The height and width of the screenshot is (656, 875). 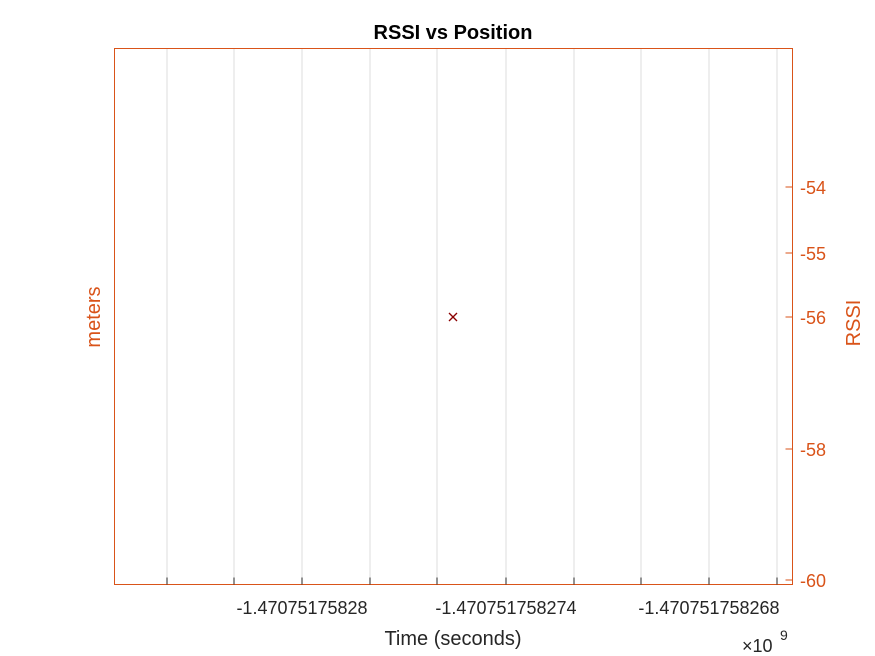 What do you see at coordinates (757, 646) in the screenshot?
I see `x-exponent-multiplier: ×10` at bounding box center [757, 646].